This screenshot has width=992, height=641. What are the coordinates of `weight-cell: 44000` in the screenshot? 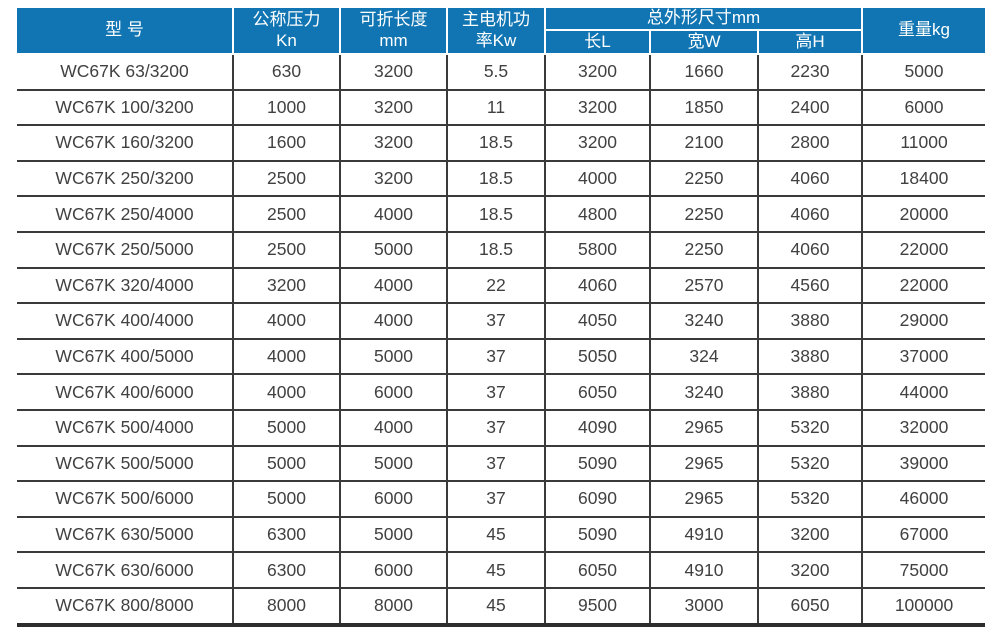 It's located at (923, 392).